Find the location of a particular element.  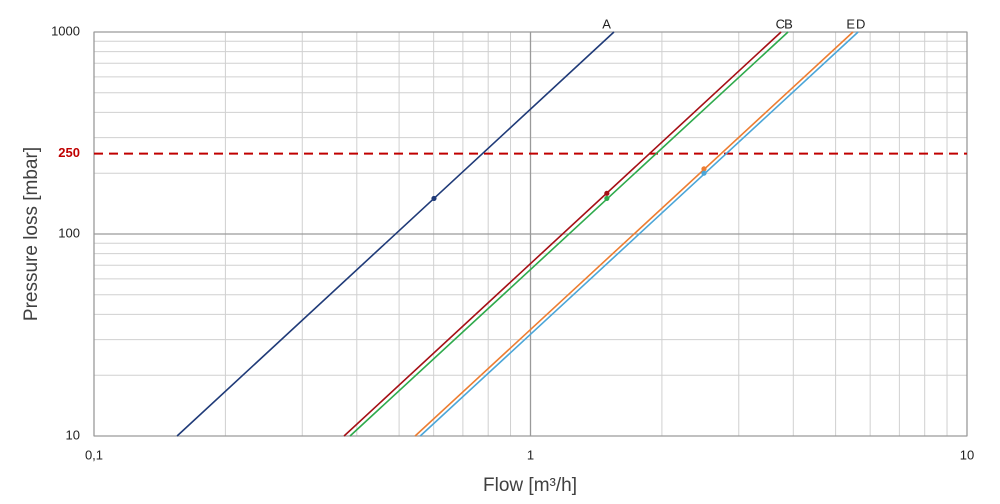

y-axis-title: Pressure loss [mbar] is located at coordinates (31, 234).